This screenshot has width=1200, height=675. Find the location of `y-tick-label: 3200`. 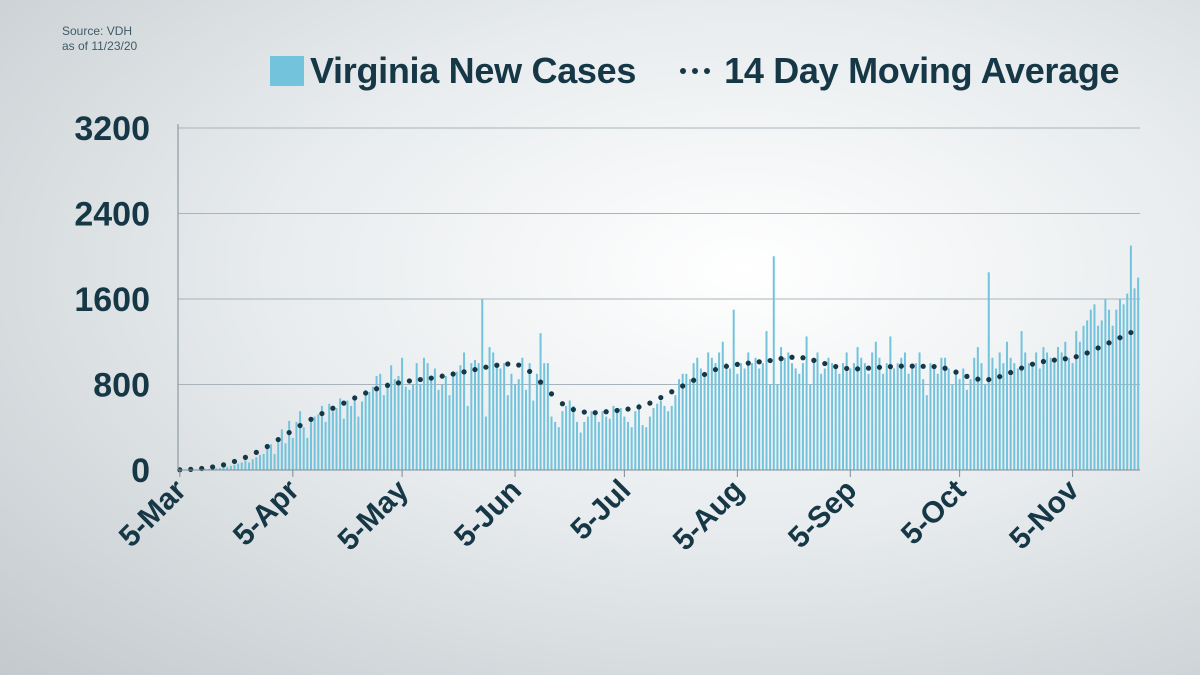

y-tick-label: 3200 is located at coordinates (112, 129).